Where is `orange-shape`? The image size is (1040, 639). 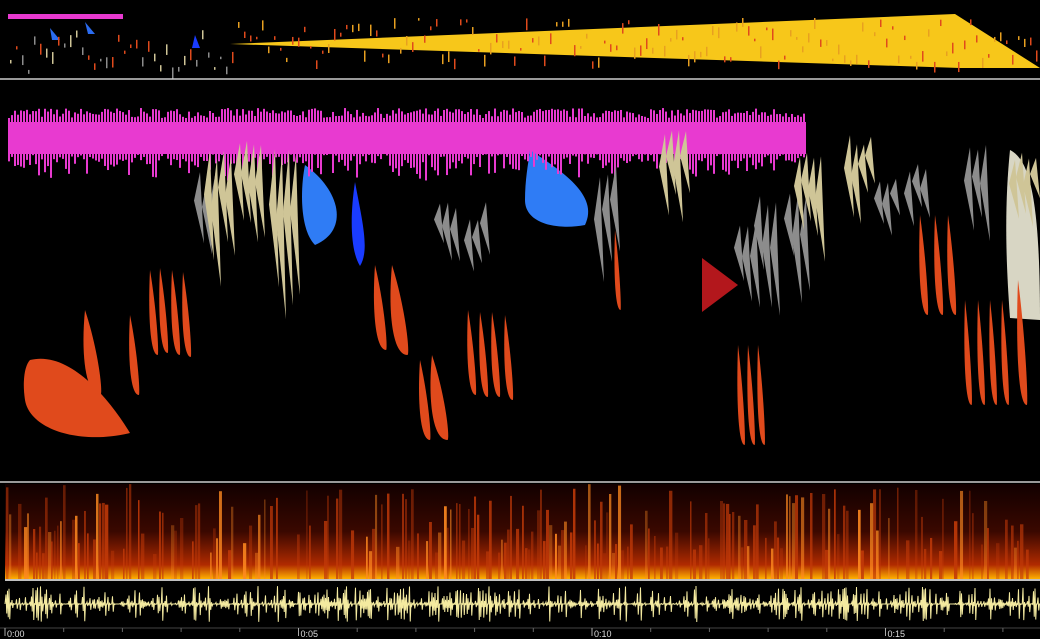
orange-shape is located at coordinates (484, 354).